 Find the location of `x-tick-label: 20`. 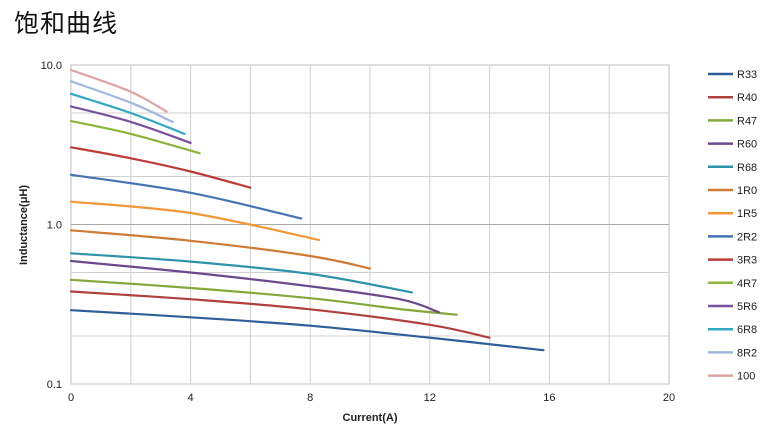

x-tick-label: 20 is located at coordinates (669, 398).